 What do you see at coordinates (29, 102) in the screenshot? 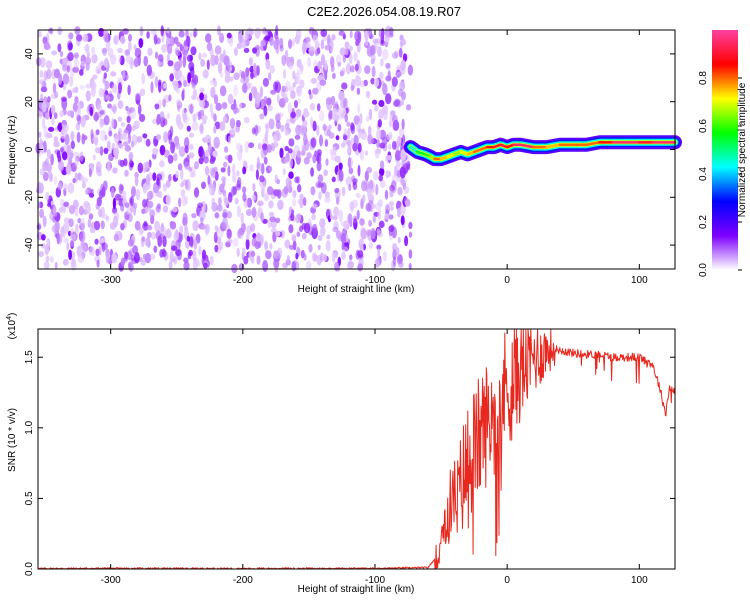
I see `y-tick-label: 20` at bounding box center [29, 102].